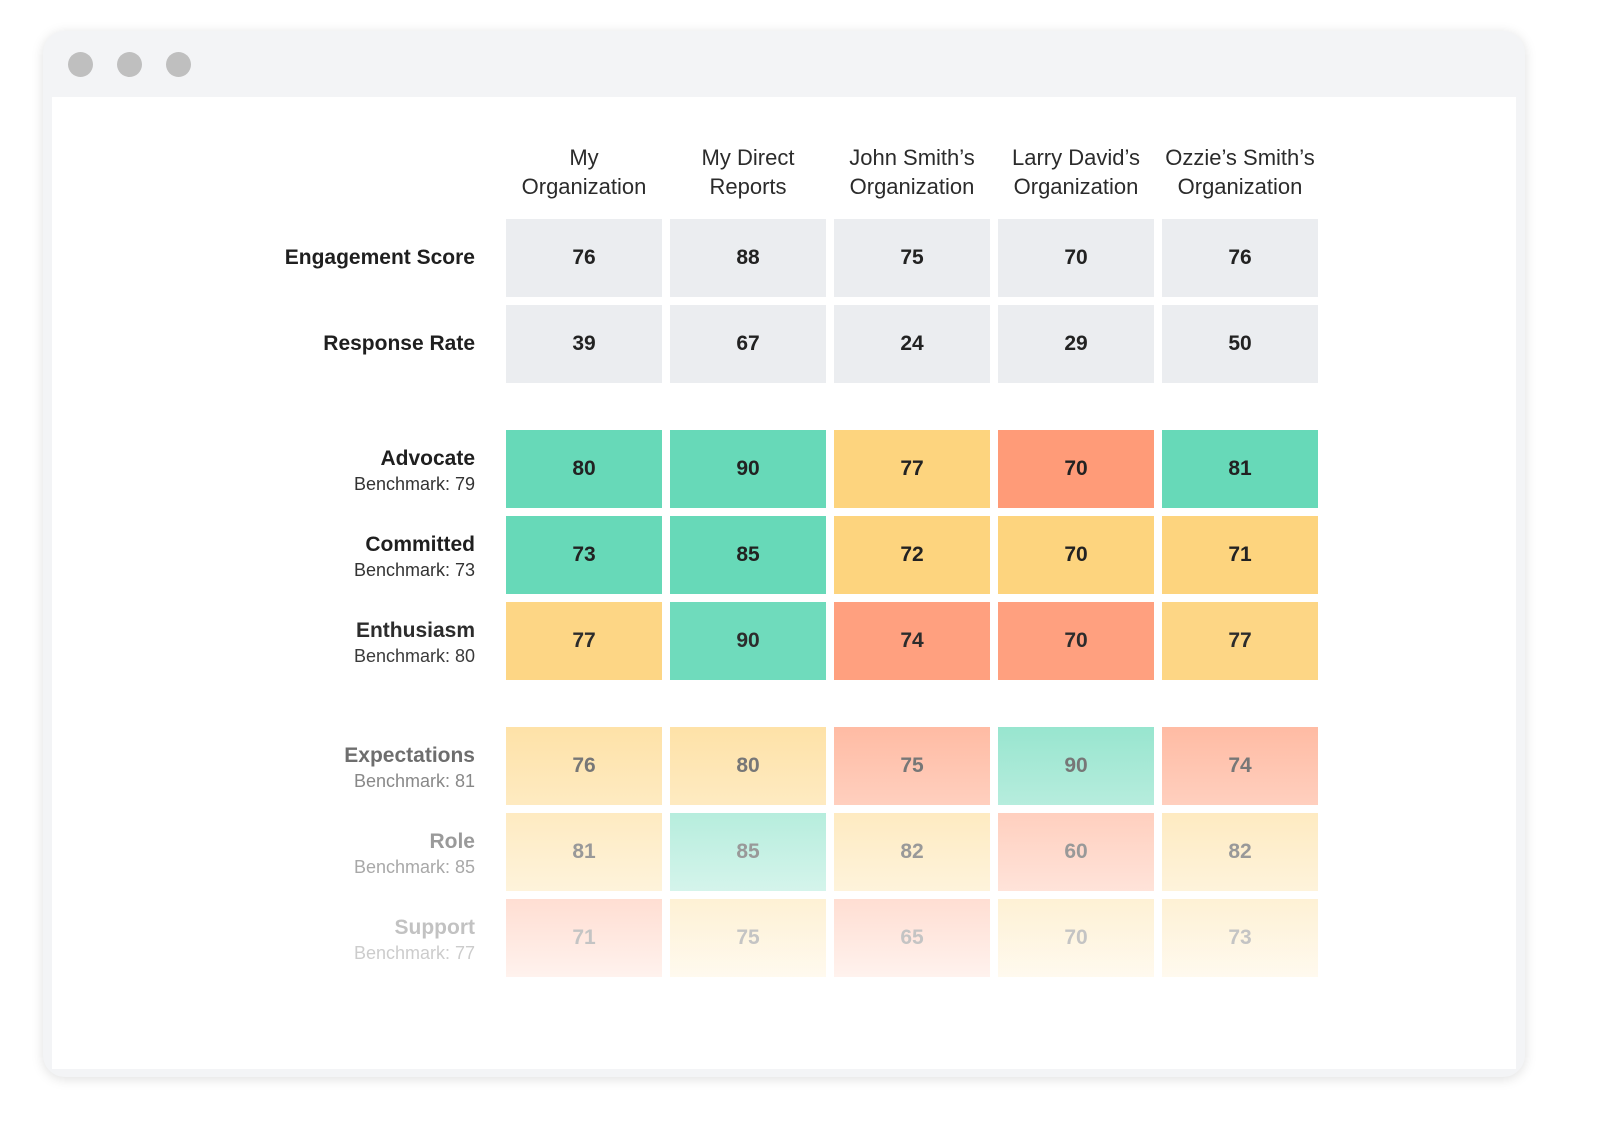 The image size is (1600, 1132). Describe the element at coordinates (748, 186) in the screenshot. I see `column-header-line: Reports` at that location.